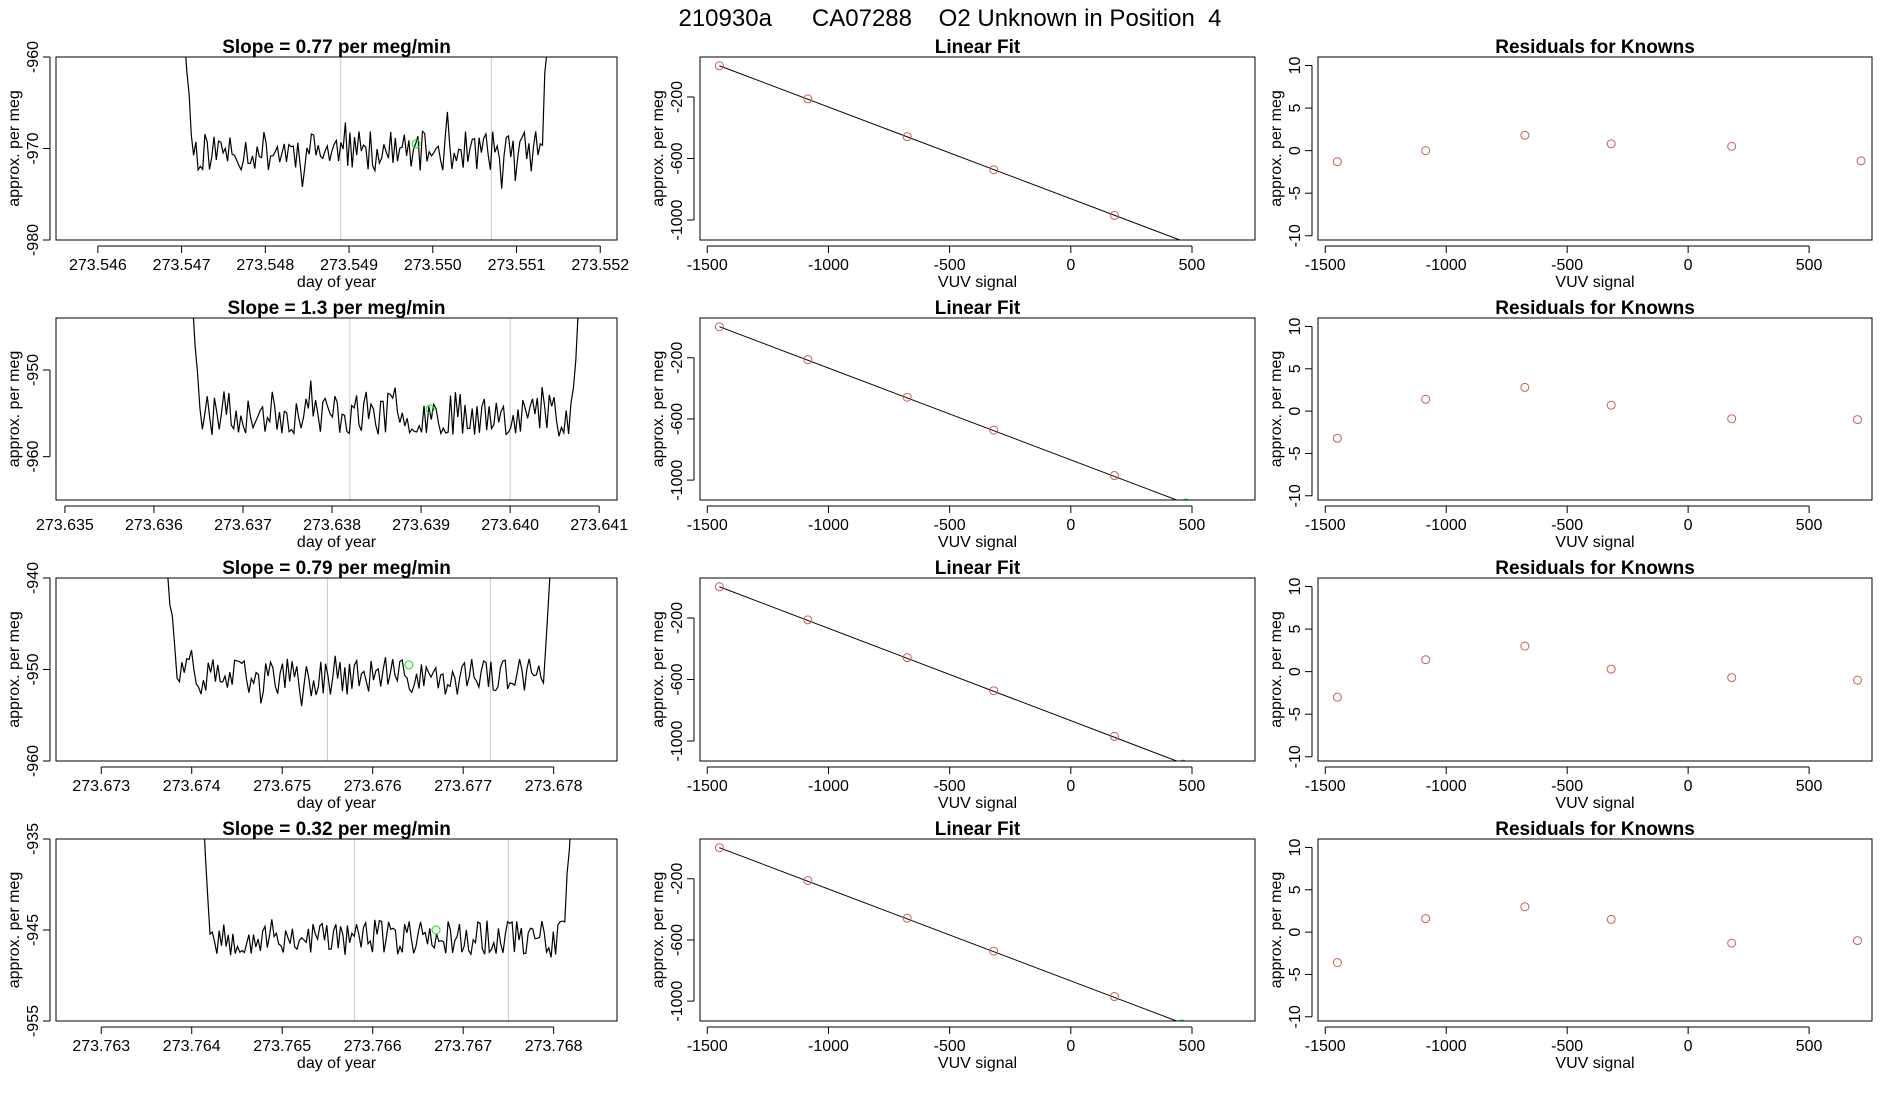 The image size is (1900, 1105). I want to click on y-tick-label: -980, so click(33, 240).